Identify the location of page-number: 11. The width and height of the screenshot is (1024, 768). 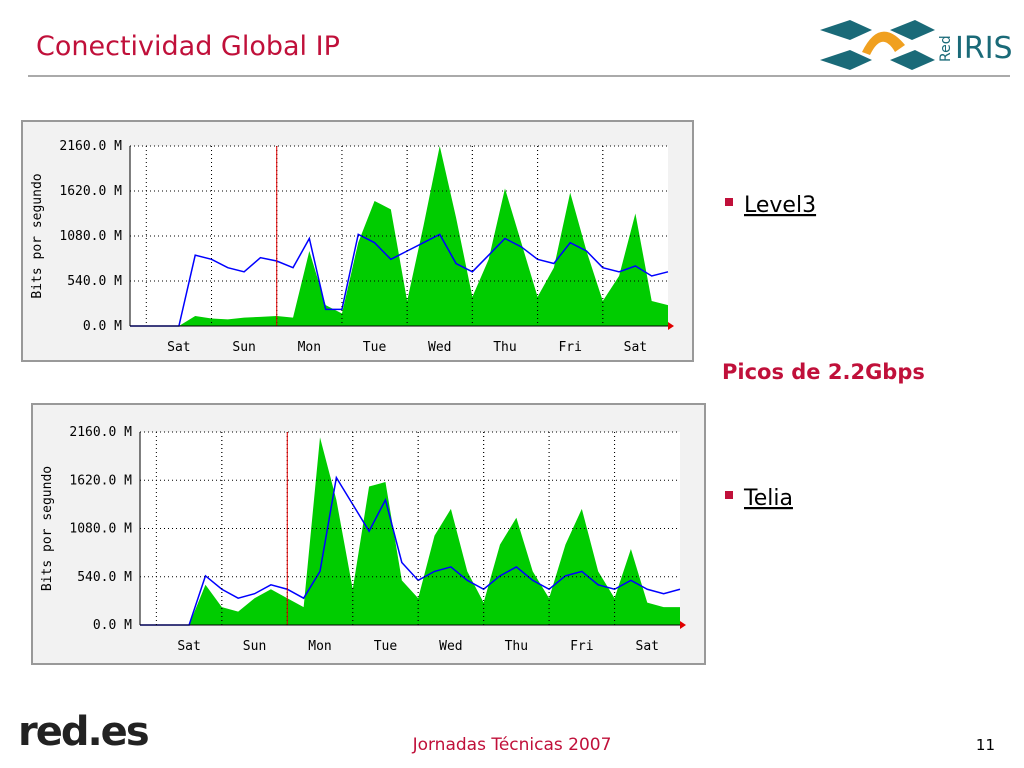
(985, 745).